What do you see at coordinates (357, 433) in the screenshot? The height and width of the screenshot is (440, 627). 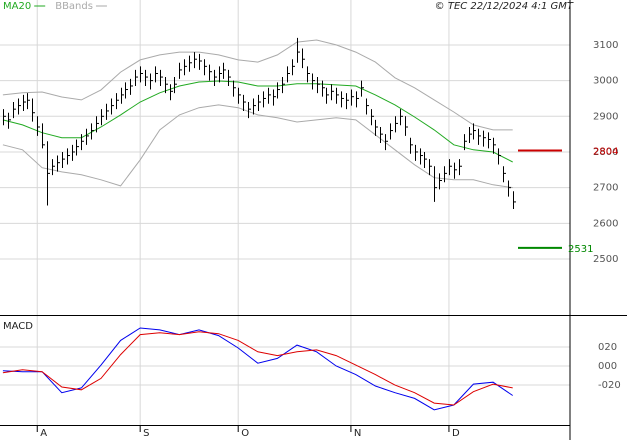 I see `x-tick-label: N` at bounding box center [357, 433].